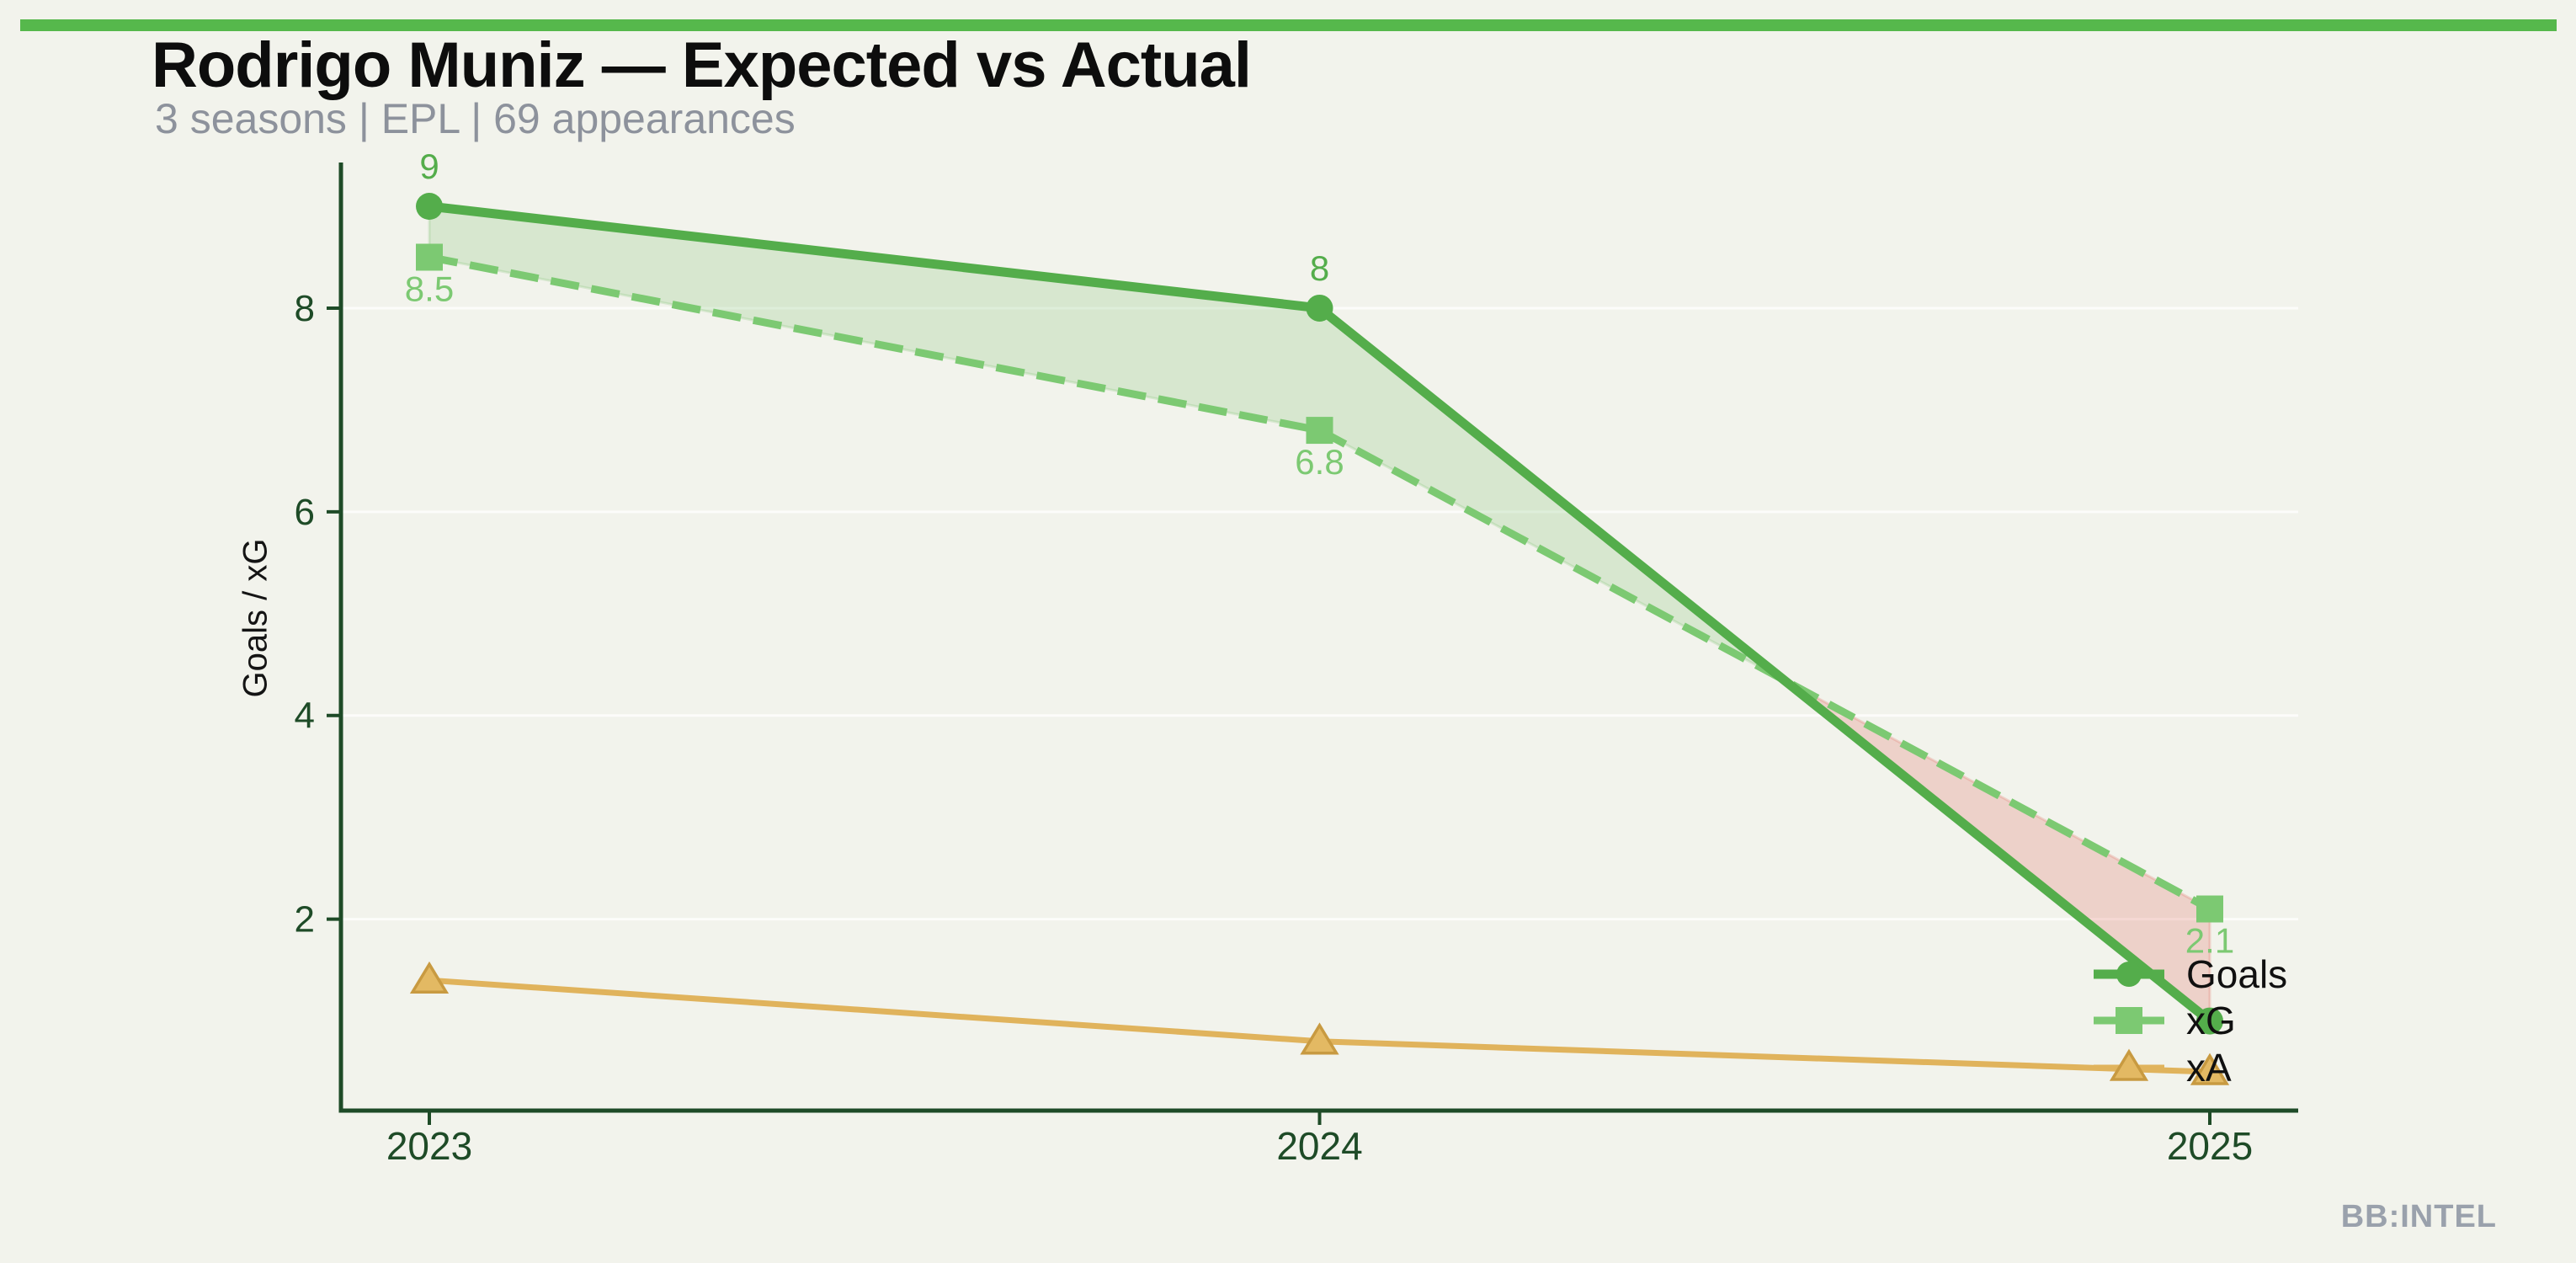 This screenshot has width=2576, height=1263. What do you see at coordinates (2419, 1216) in the screenshot?
I see `watermark: BB:INTEL` at bounding box center [2419, 1216].